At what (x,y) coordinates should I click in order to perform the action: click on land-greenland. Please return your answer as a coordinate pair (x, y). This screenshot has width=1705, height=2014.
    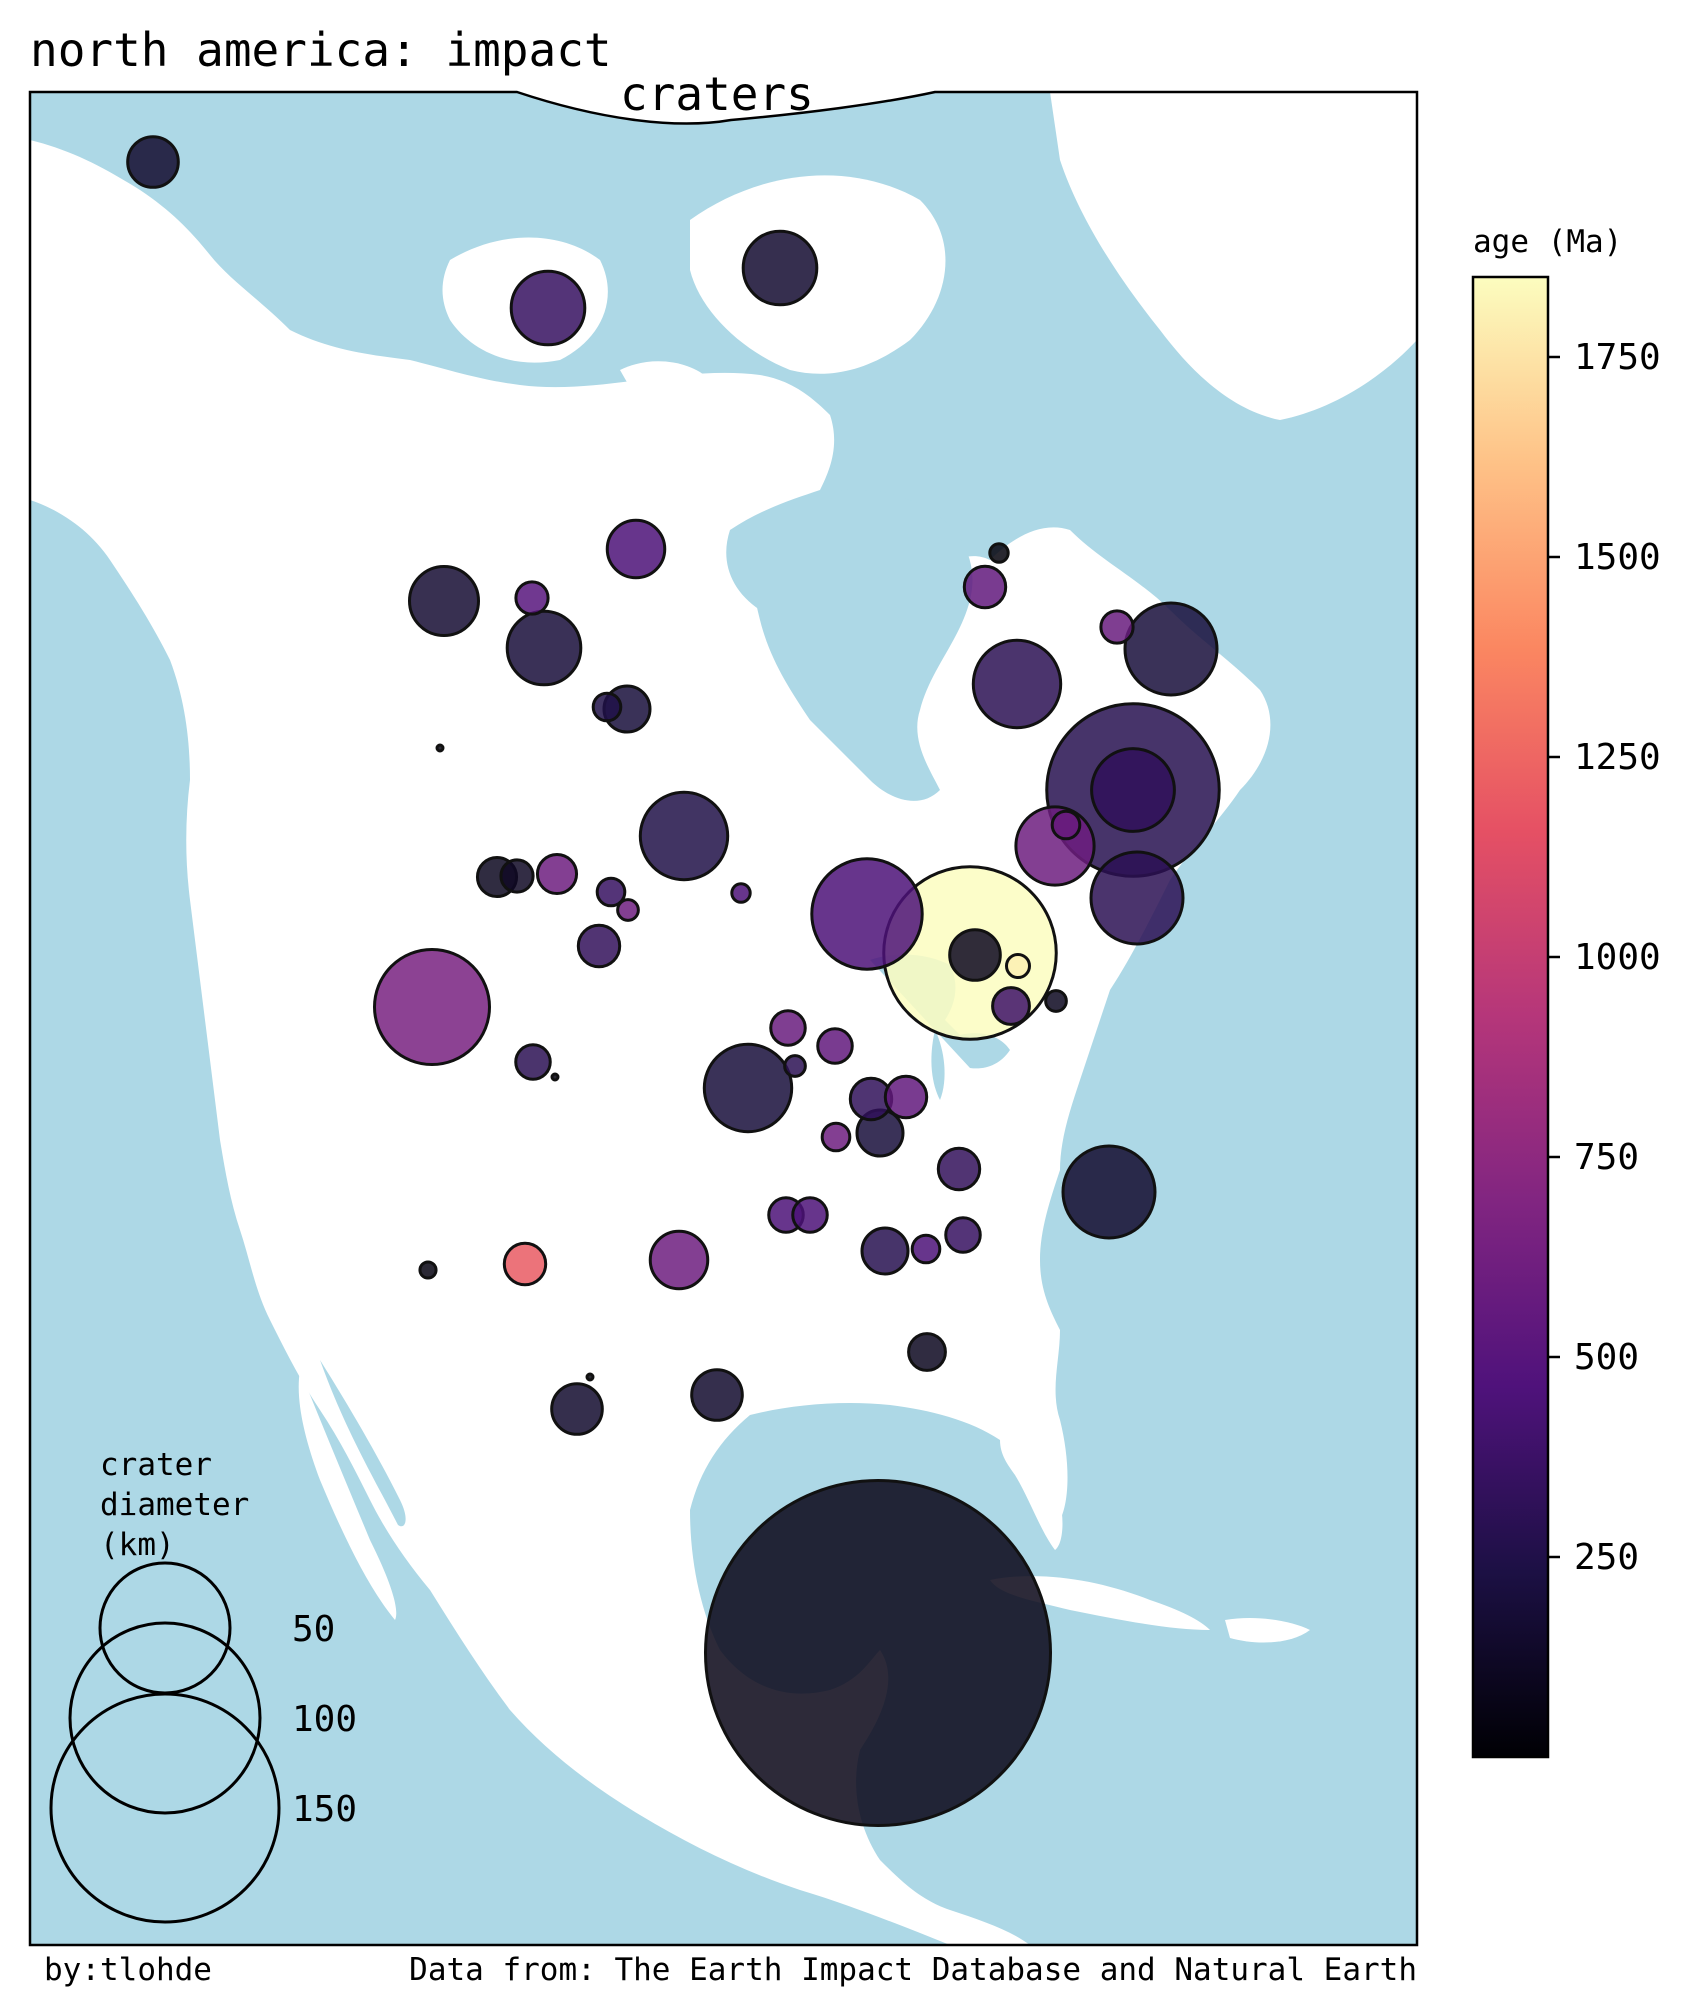
    Looking at the image, I should click on (1233, 256).